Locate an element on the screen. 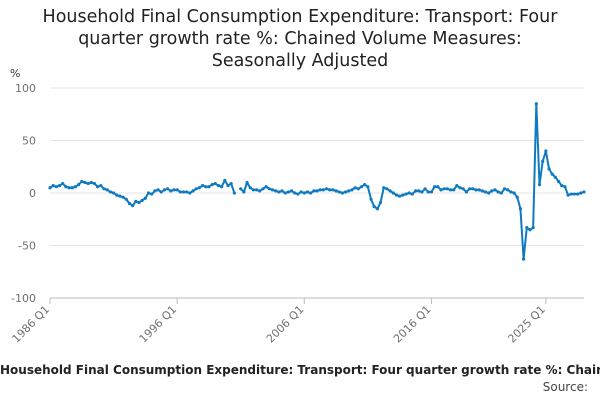 This screenshot has height=400, width=600. y-tick-label: 0 is located at coordinates (32, 193).